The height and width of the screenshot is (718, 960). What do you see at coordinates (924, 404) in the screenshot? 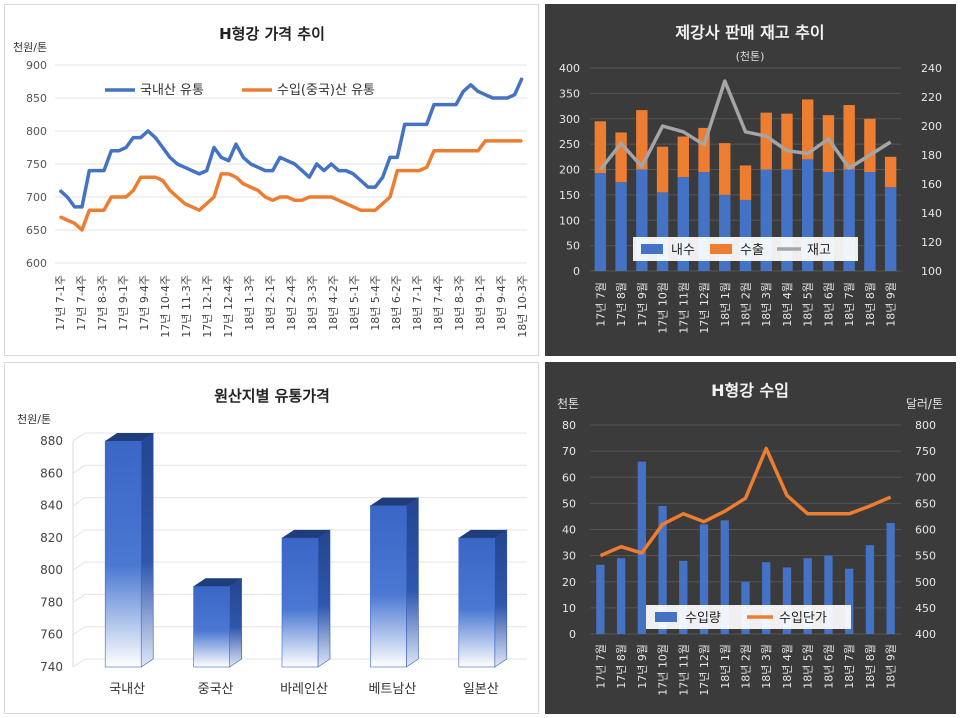
I see `y2-axis-label: 달러/톤` at bounding box center [924, 404].